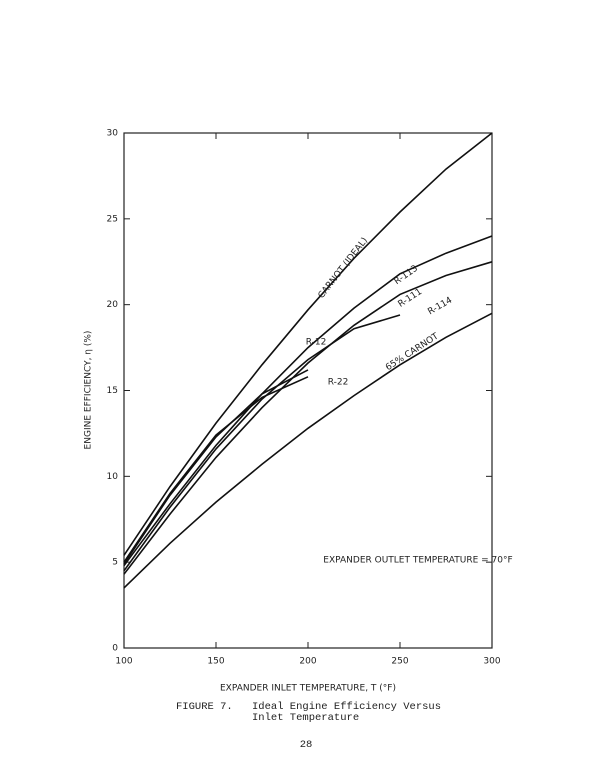  What do you see at coordinates (123, 662) in the screenshot?
I see `x-tick-label: 100` at bounding box center [123, 662].